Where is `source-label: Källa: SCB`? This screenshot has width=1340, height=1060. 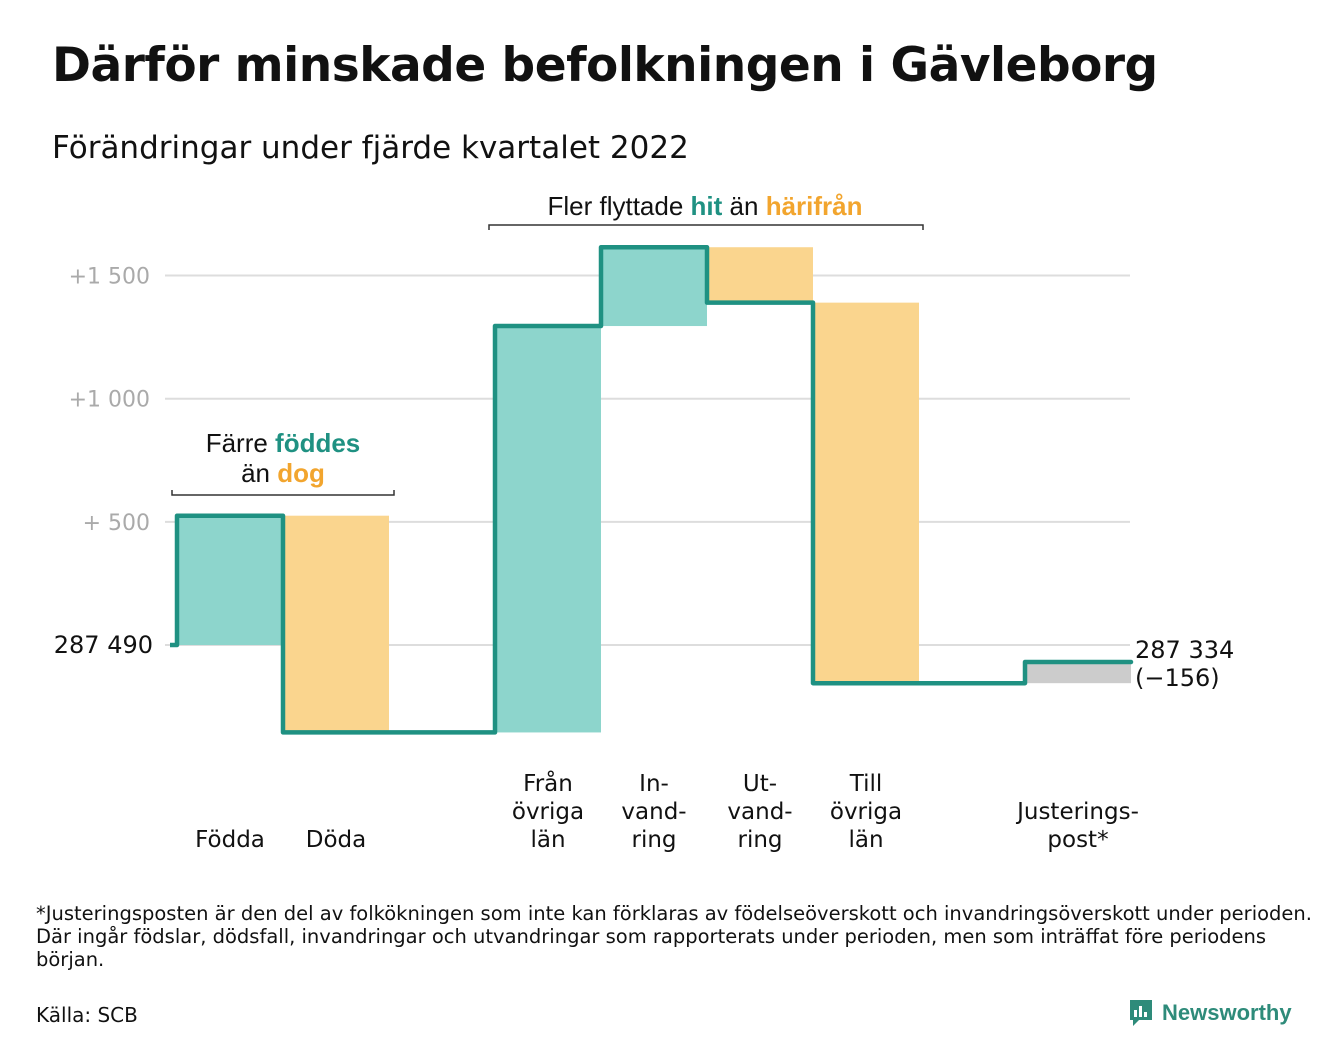 source-label: Källa: SCB is located at coordinates (87, 1015).